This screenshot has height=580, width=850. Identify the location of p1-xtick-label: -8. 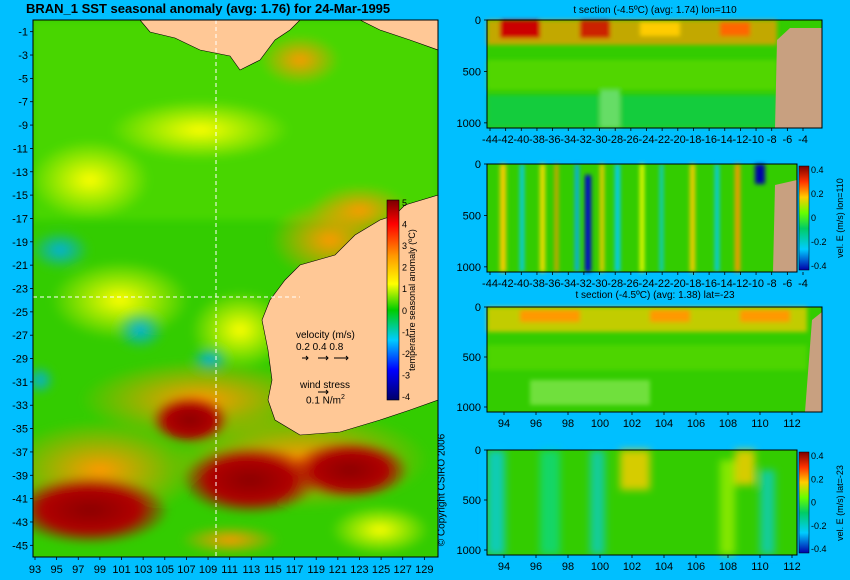
(772, 140).